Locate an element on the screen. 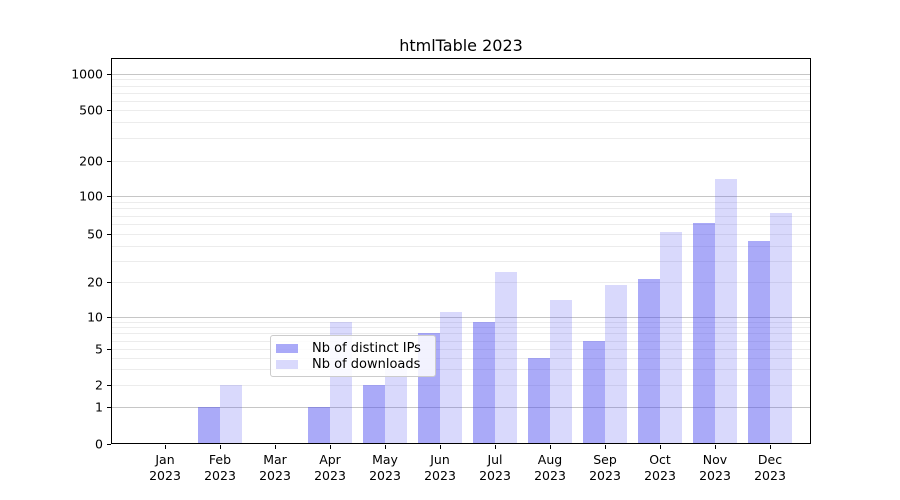 This screenshot has height=500, width=900. legend-swatch-distinct-ips is located at coordinates (287, 348).